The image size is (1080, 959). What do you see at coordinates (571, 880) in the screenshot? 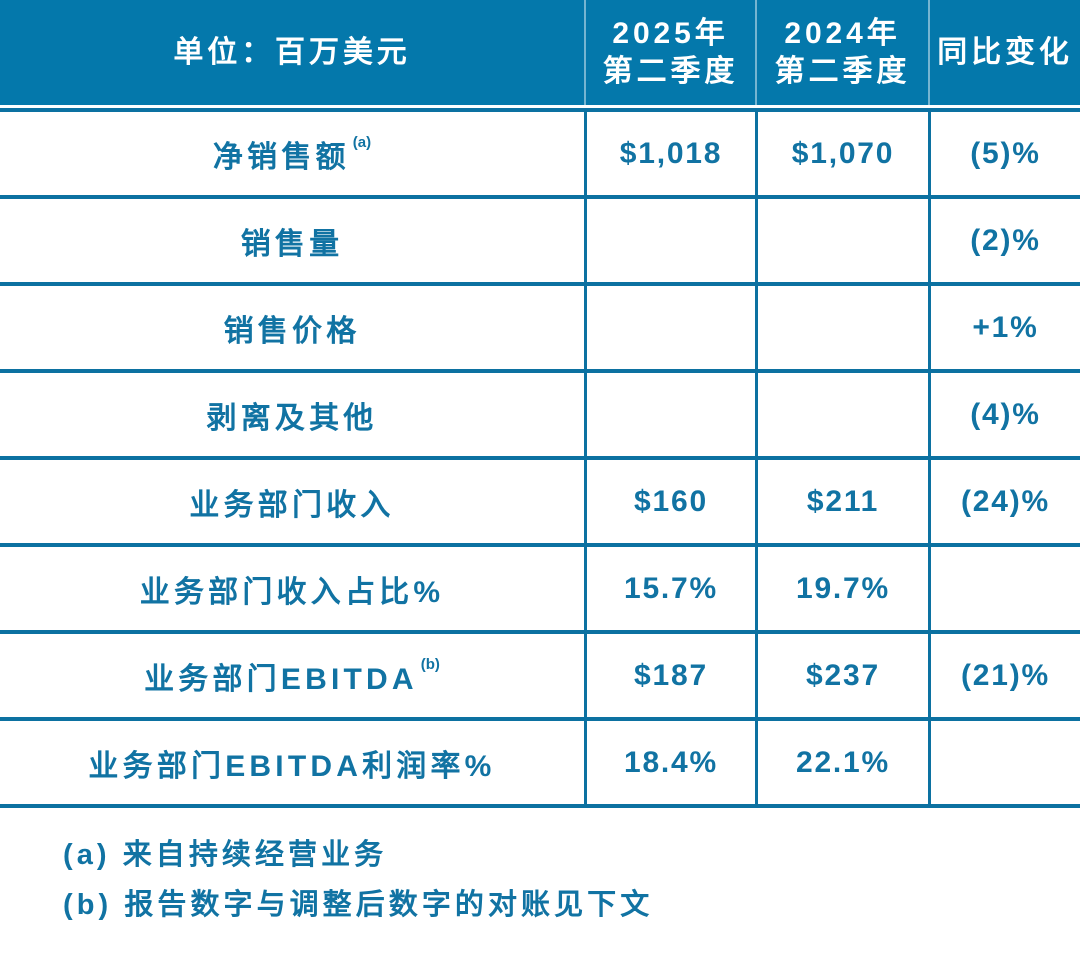
I see `footnotes: (a) 来自持续经营业务 (b) 报告数字与调整后数字的对账见下文` at bounding box center [571, 880].